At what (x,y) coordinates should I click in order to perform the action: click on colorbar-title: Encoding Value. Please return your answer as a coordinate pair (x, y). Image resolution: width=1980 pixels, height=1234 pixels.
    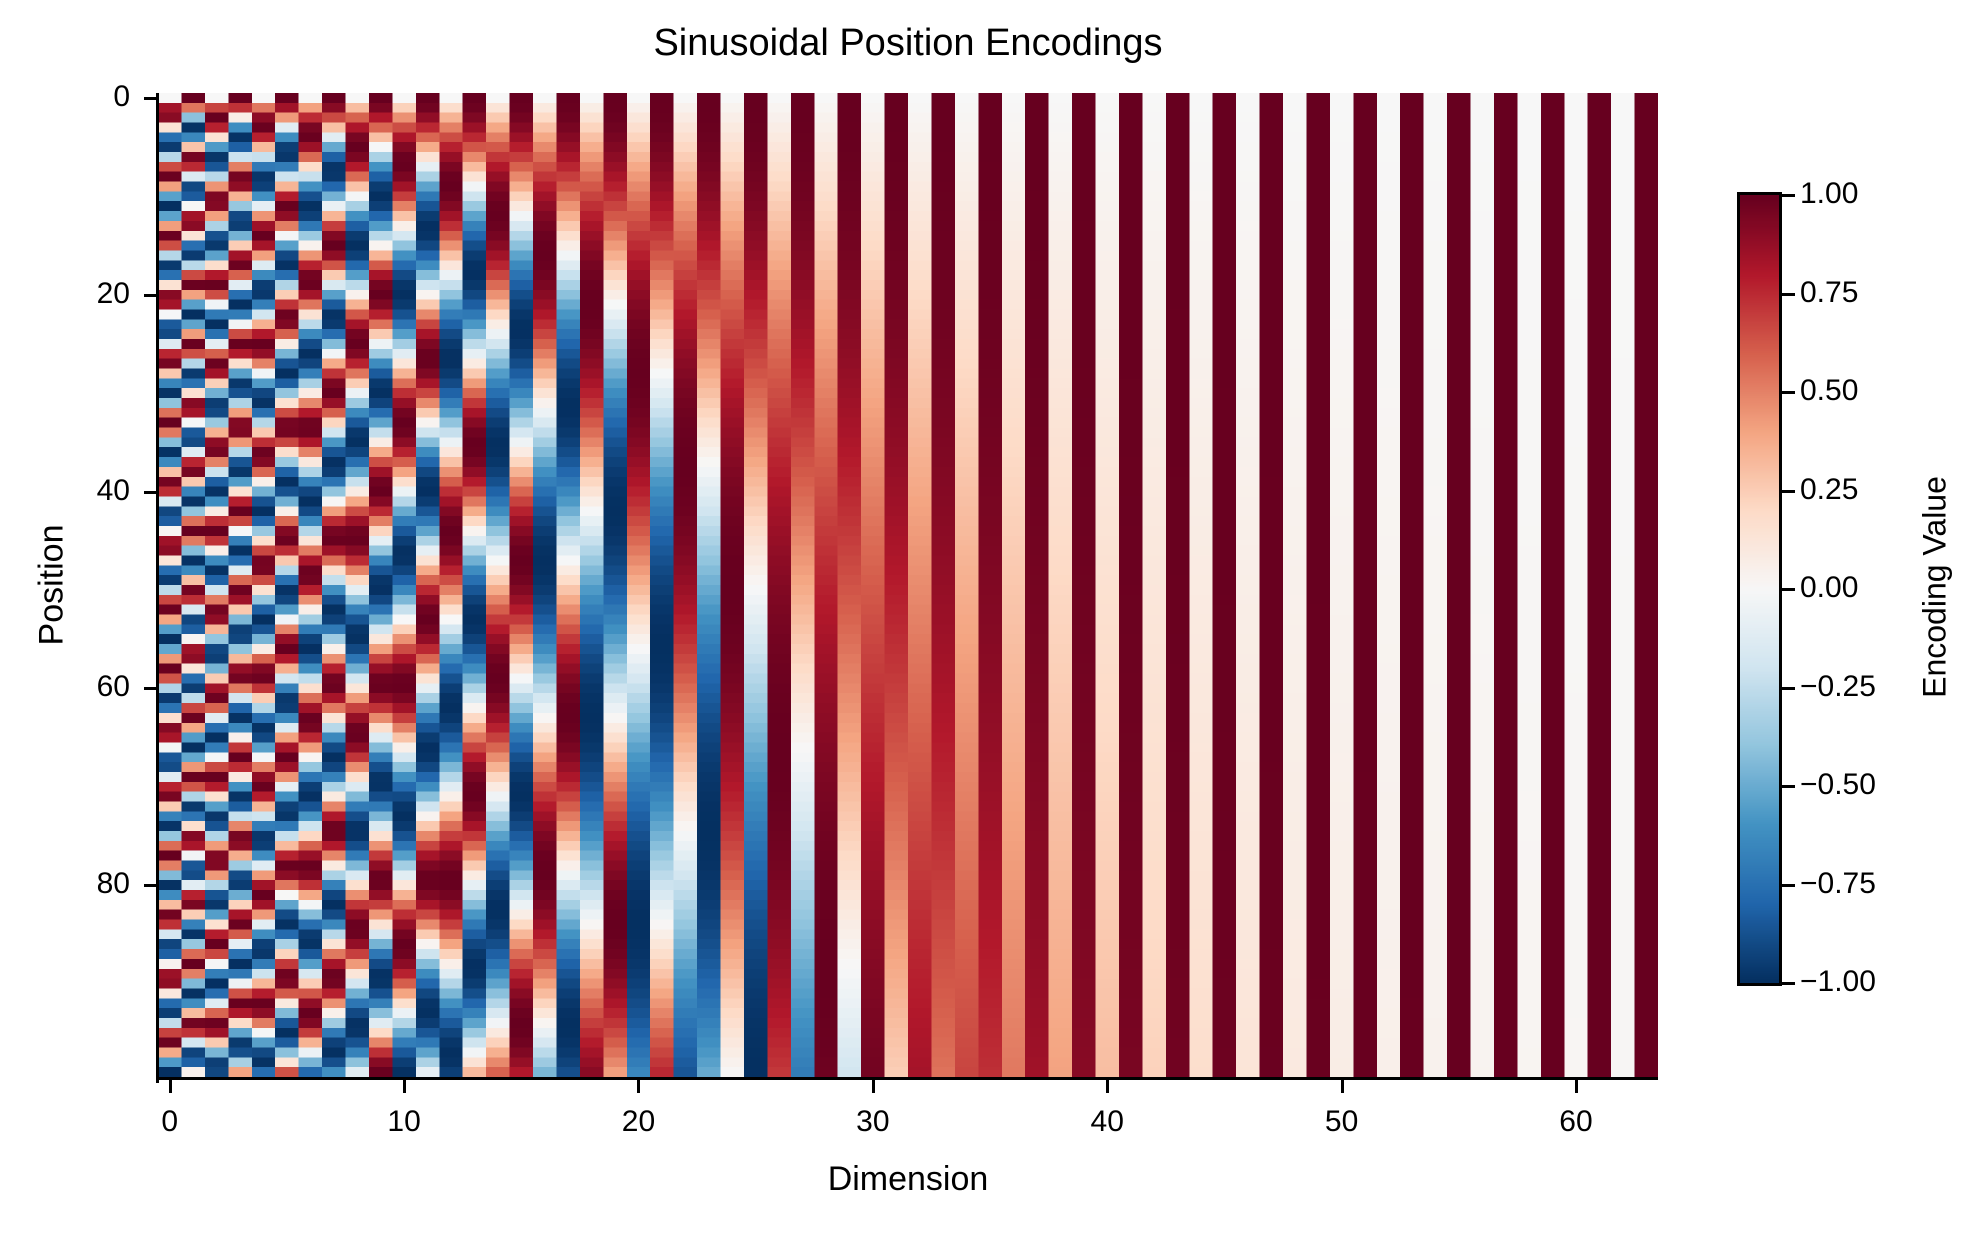
    Looking at the image, I should click on (1934, 587).